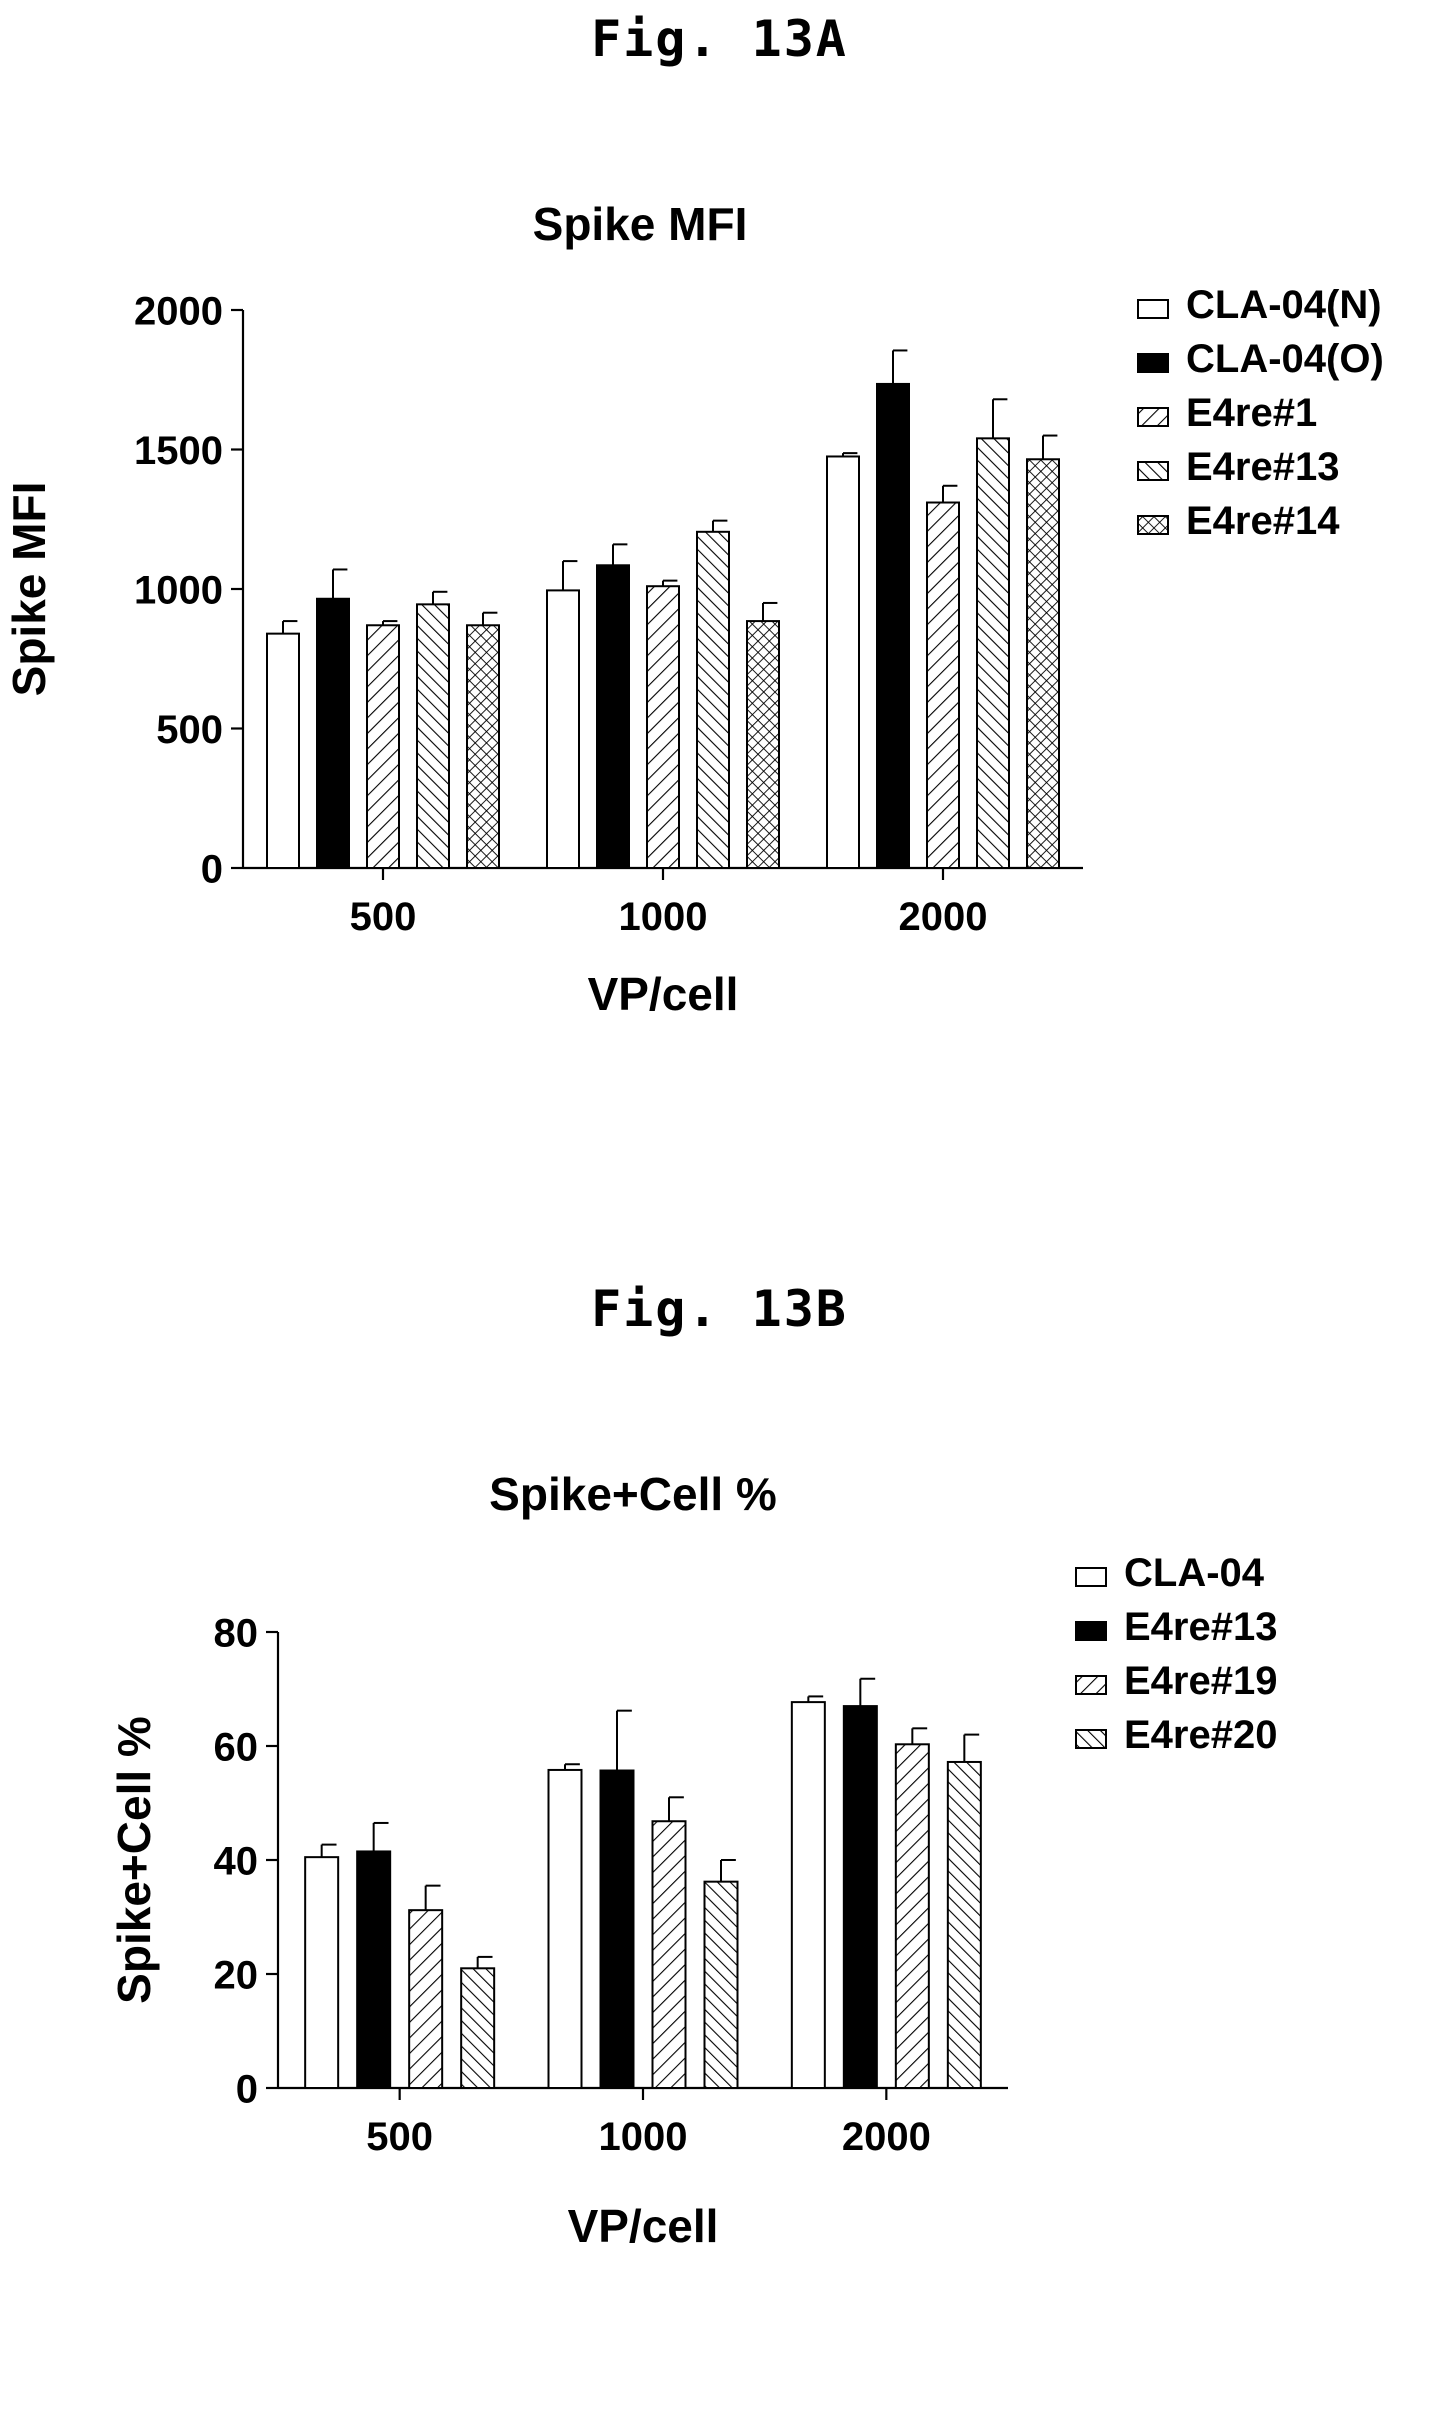  I want to click on legend-label: E4re#20, so click(1200, 1735).